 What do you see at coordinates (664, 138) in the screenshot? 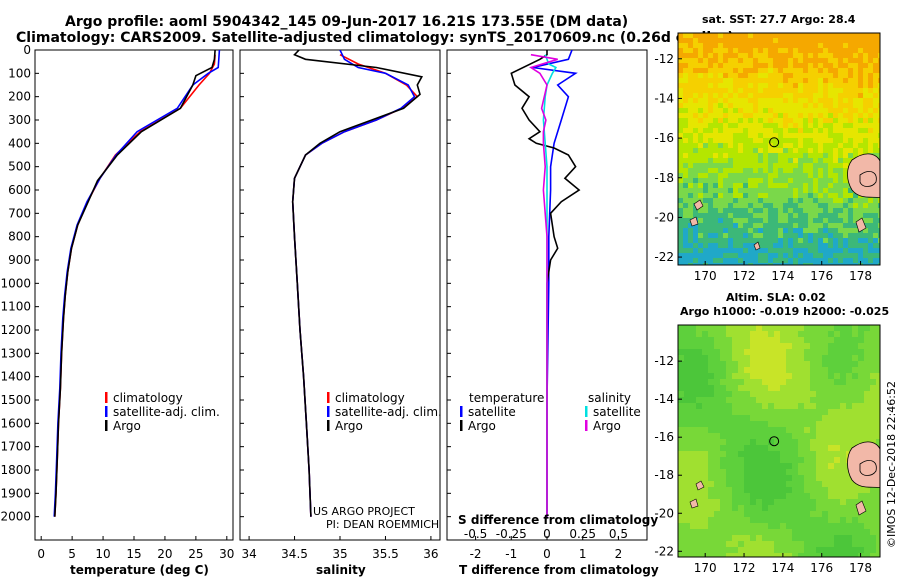
I see `map-lat-label: -16` at bounding box center [664, 138].